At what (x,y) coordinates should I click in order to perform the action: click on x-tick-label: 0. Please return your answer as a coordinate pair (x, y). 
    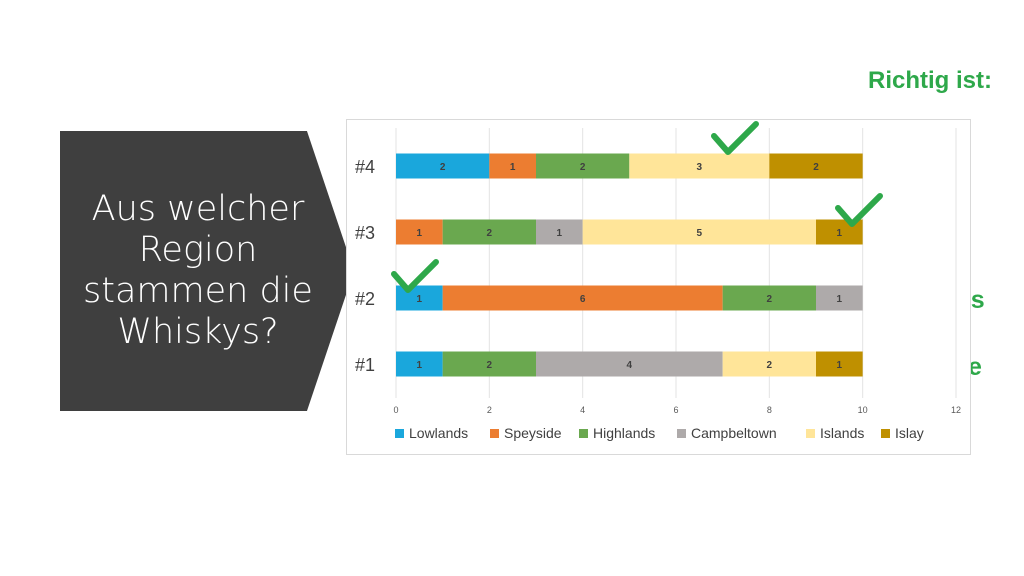
    Looking at the image, I should click on (395, 410).